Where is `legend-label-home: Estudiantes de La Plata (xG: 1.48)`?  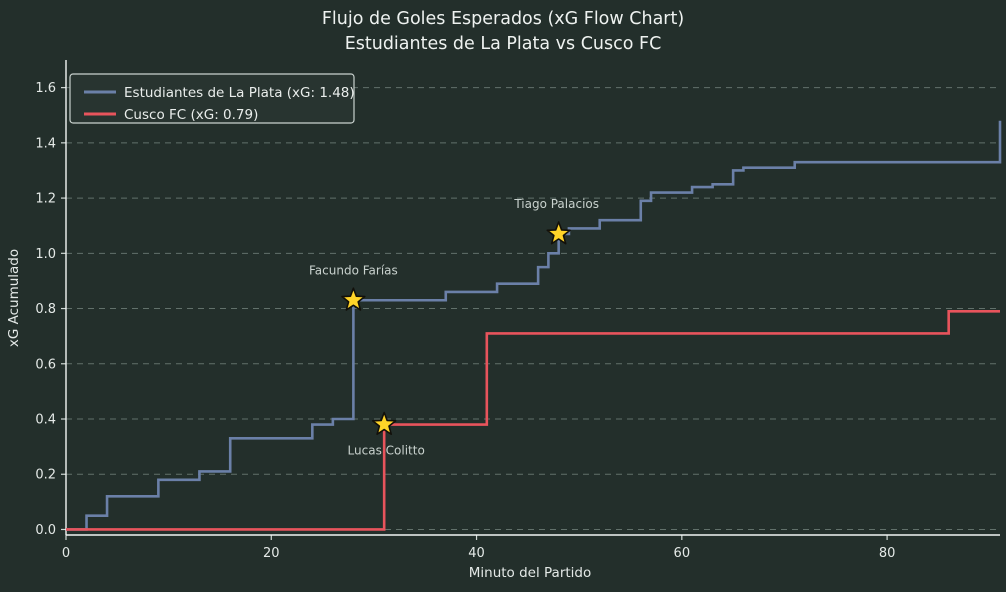 legend-label-home: Estudiantes de La Plata (xG: 1.48) is located at coordinates (239, 93).